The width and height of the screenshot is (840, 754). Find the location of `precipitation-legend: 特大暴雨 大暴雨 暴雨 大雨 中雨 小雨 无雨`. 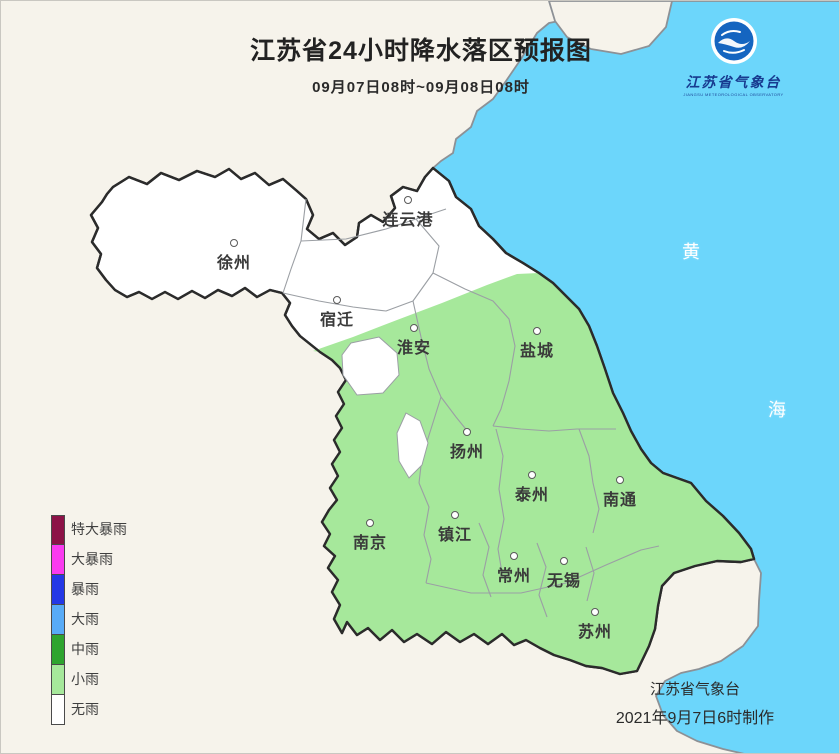

precipitation-legend: 特大暴雨 大暴雨 暴雨 大雨 中雨 小雨 无雨 is located at coordinates (89, 619).